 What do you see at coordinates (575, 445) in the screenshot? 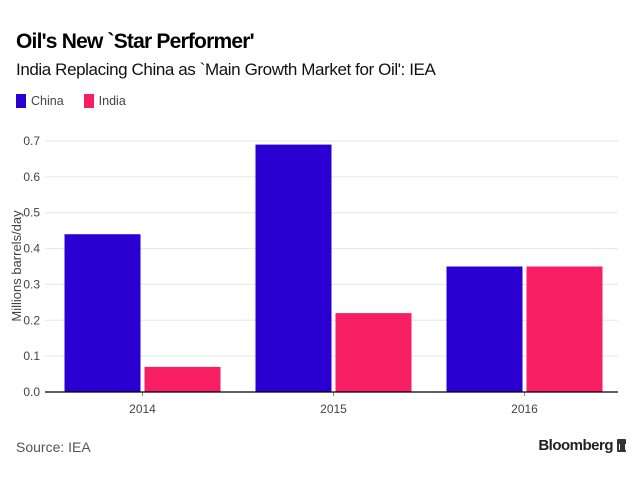
I see `brand-name: Bloomberg` at bounding box center [575, 445].